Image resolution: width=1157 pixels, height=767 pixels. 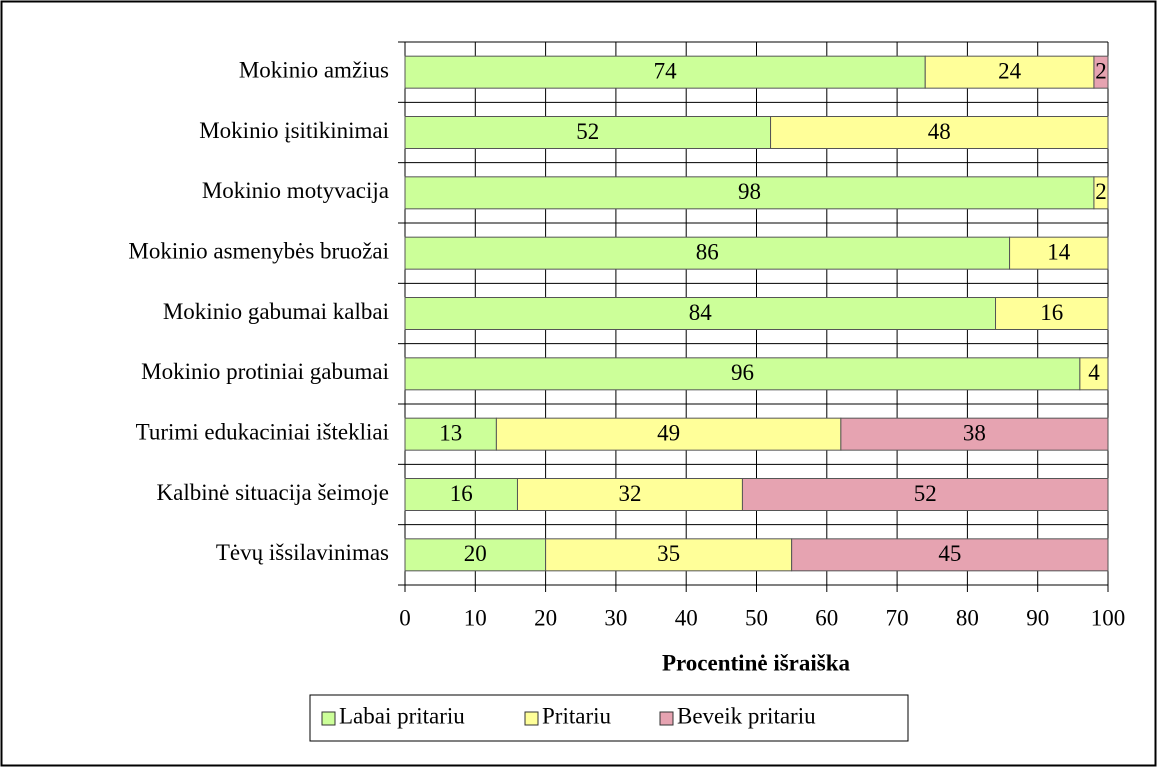 What do you see at coordinates (746, 715) in the screenshot?
I see `legend-label: Beveik pritariu` at bounding box center [746, 715].